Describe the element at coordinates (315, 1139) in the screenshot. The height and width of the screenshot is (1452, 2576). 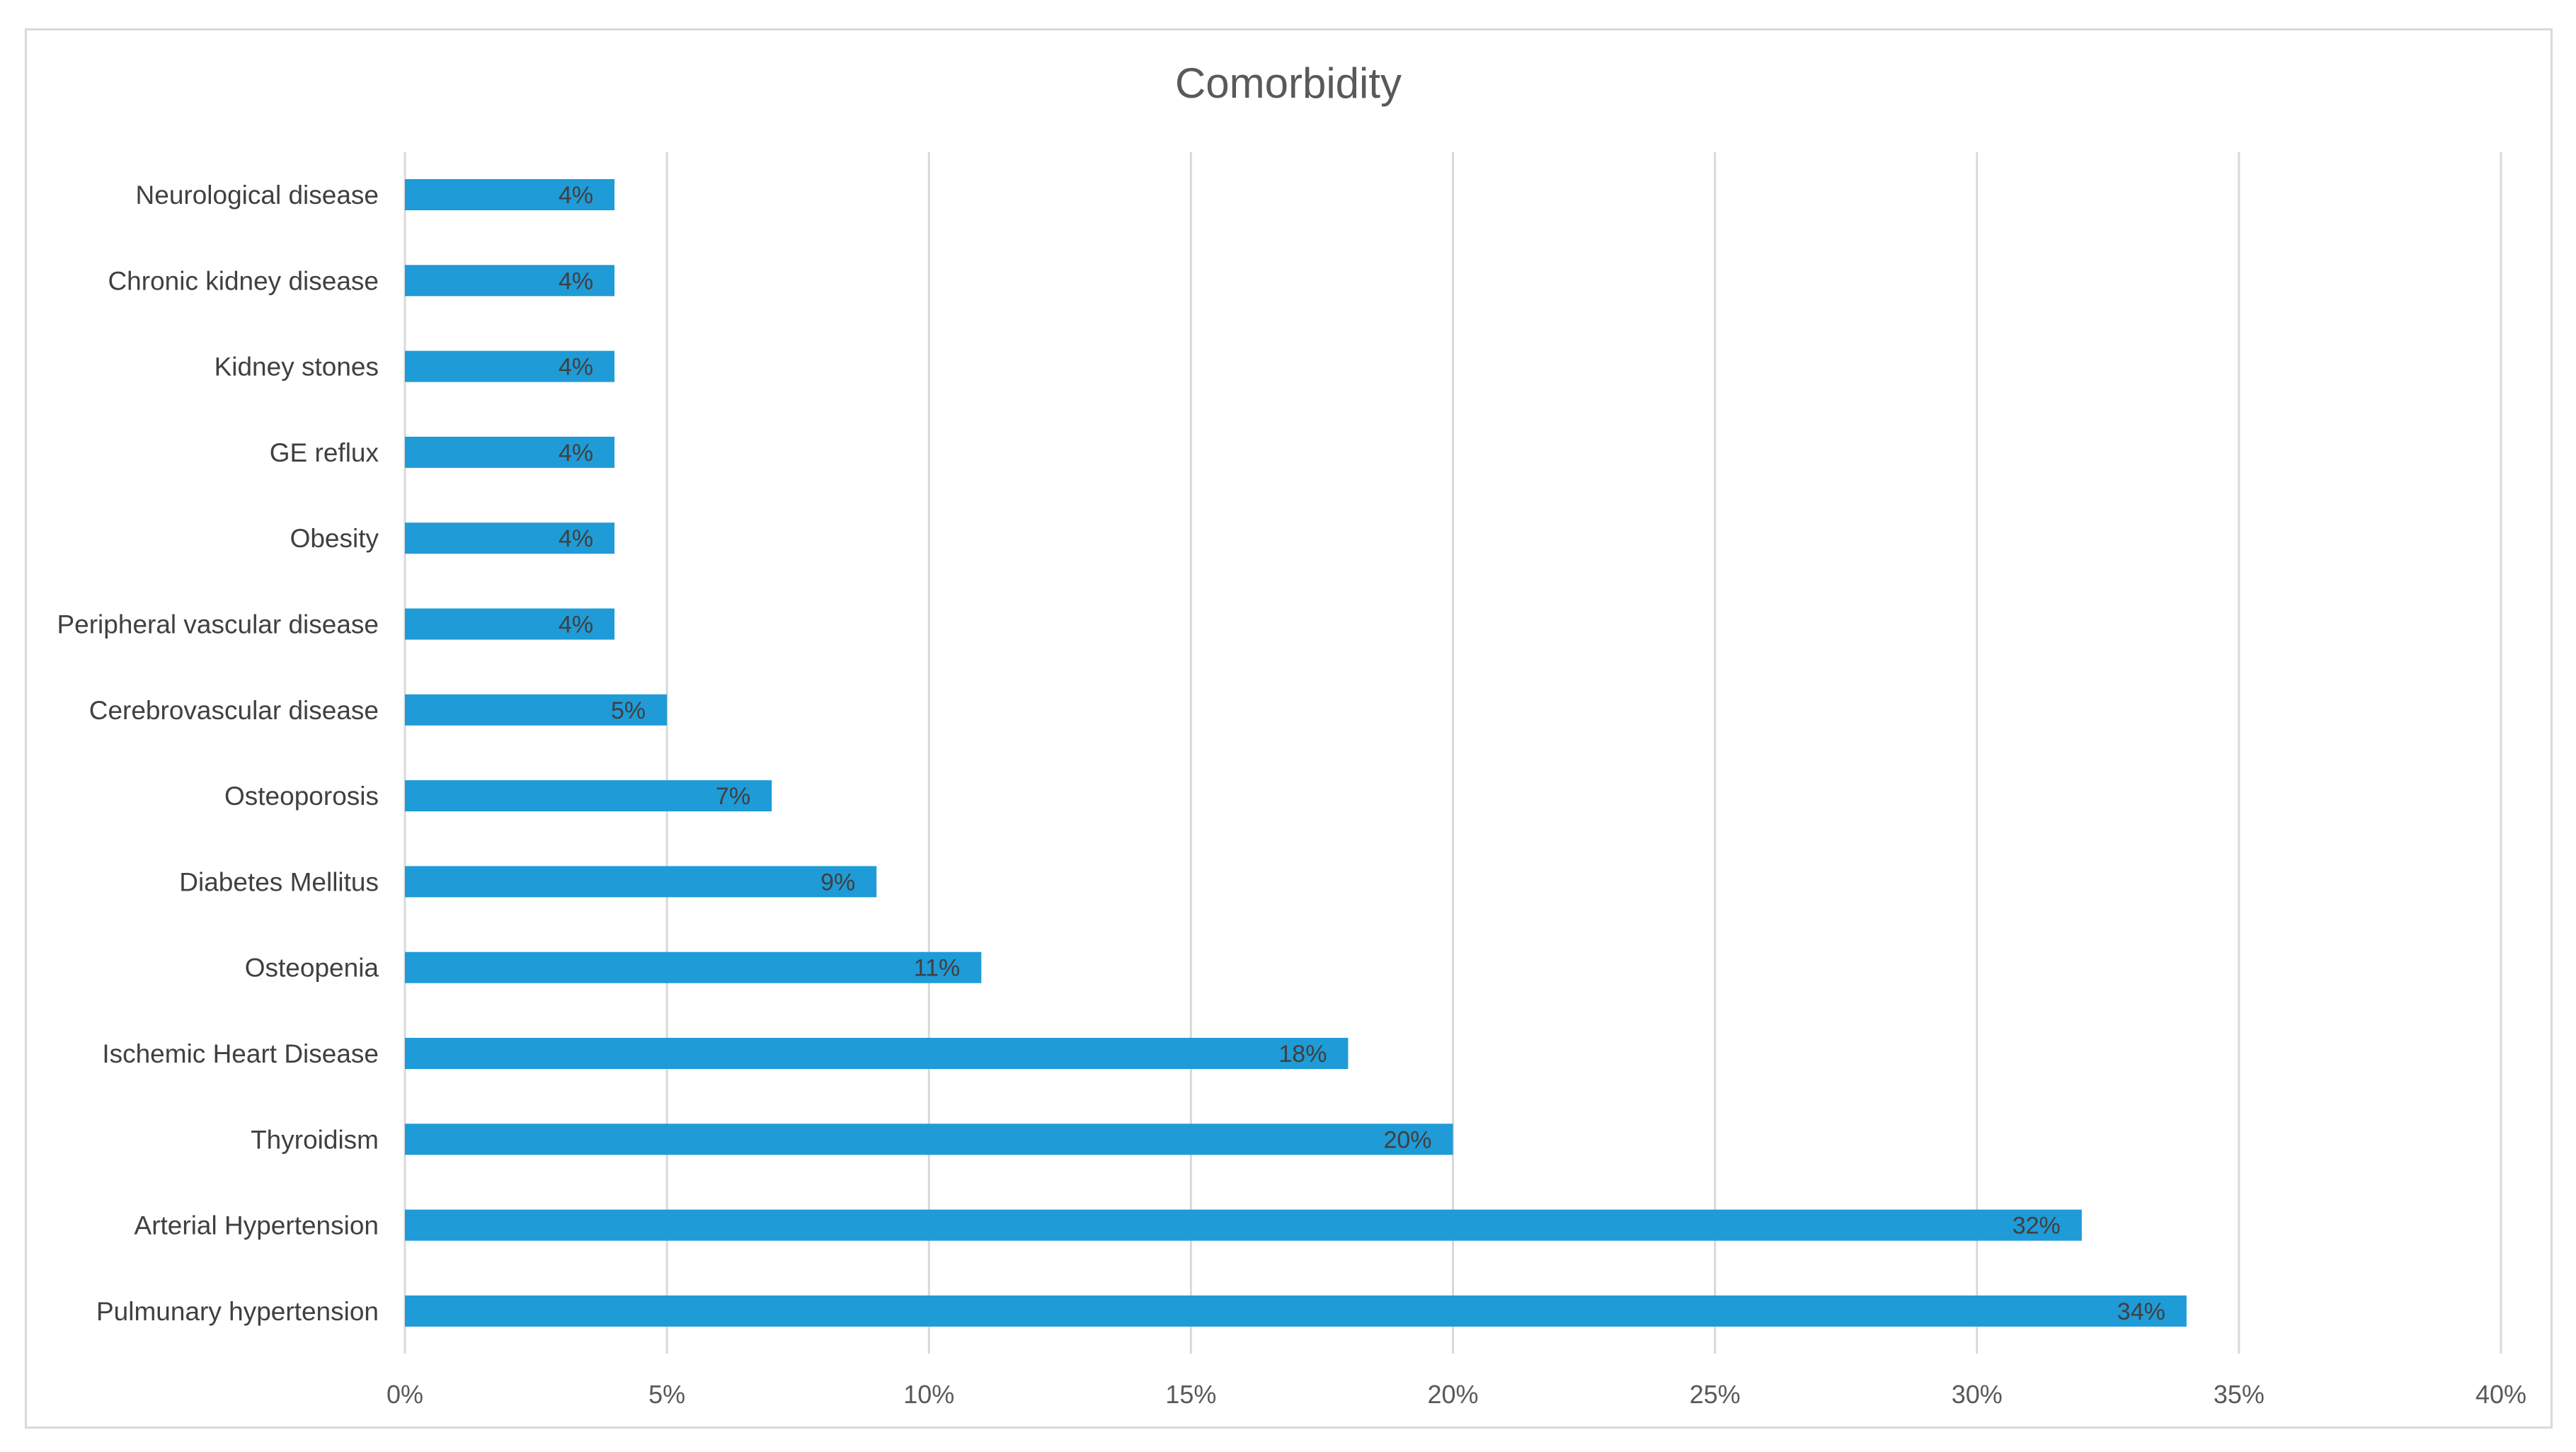
I see `category-label: Thyroidism` at that location.